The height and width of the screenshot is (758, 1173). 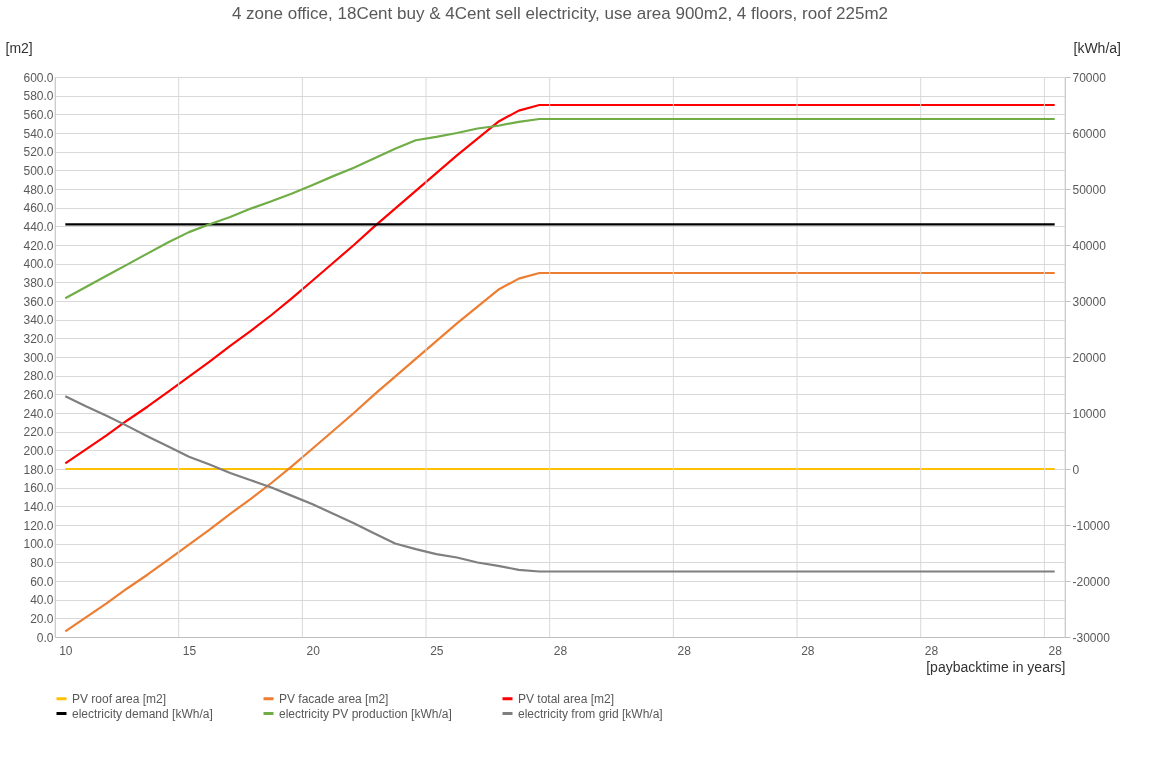 I want to click on y-tick-label: 320.0, so click(x=38, y=338).